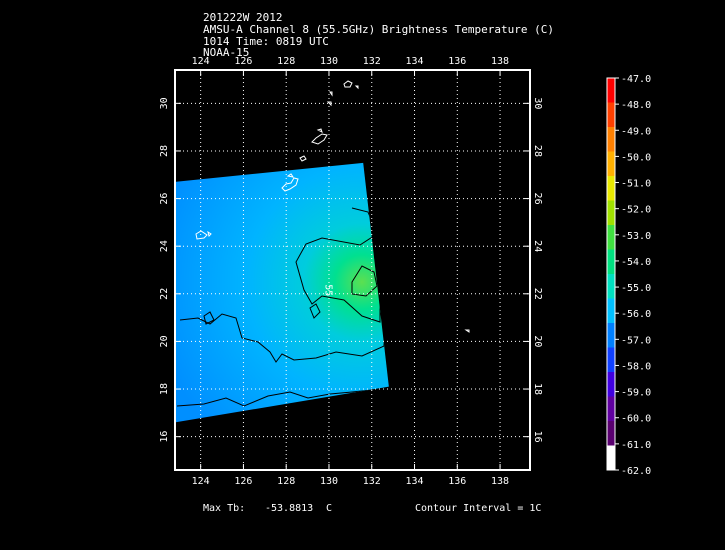 This screenshot has height=550, width=725. What do you see at coordinates (636, 210) in the screenshot?
I see `colorbar-label-5: -52.0` at bounding box center [636, 210].